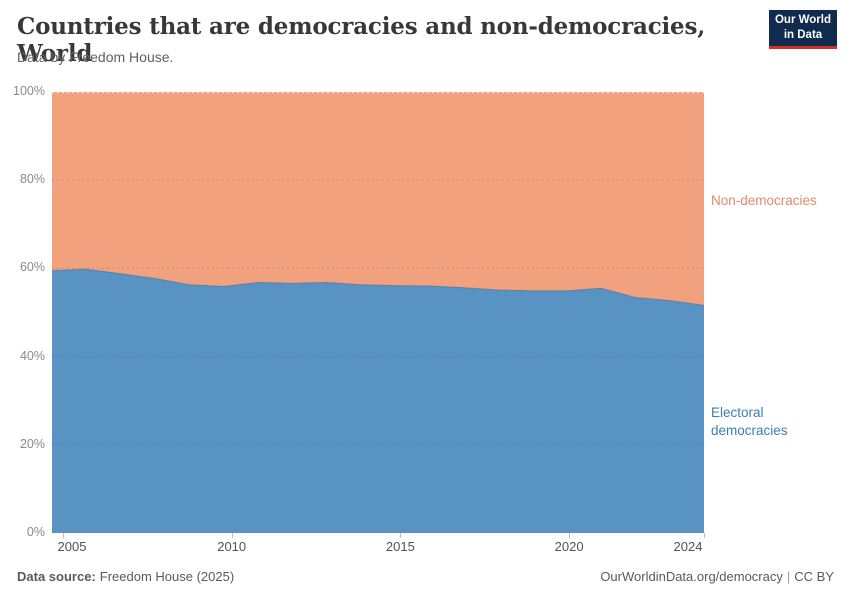 The height and width of the screenshot is (600, 850). I want to click on y-tick-label-0: 0%, so click(35, 532).